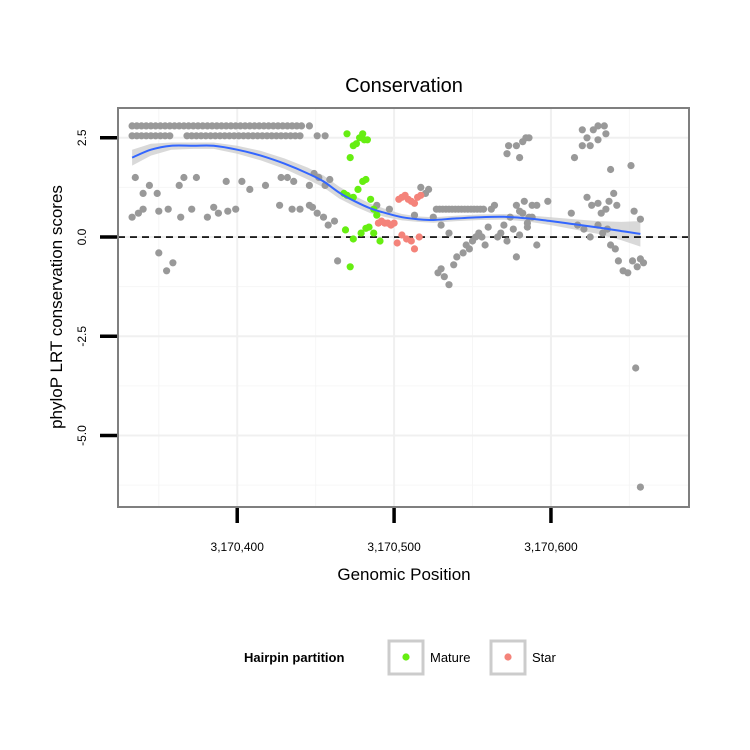 The height and width of the screenshot is (750, 750). Describe the element at coordinates (508, 657) in the screenshot. I see `legend-dot-star` at that location.